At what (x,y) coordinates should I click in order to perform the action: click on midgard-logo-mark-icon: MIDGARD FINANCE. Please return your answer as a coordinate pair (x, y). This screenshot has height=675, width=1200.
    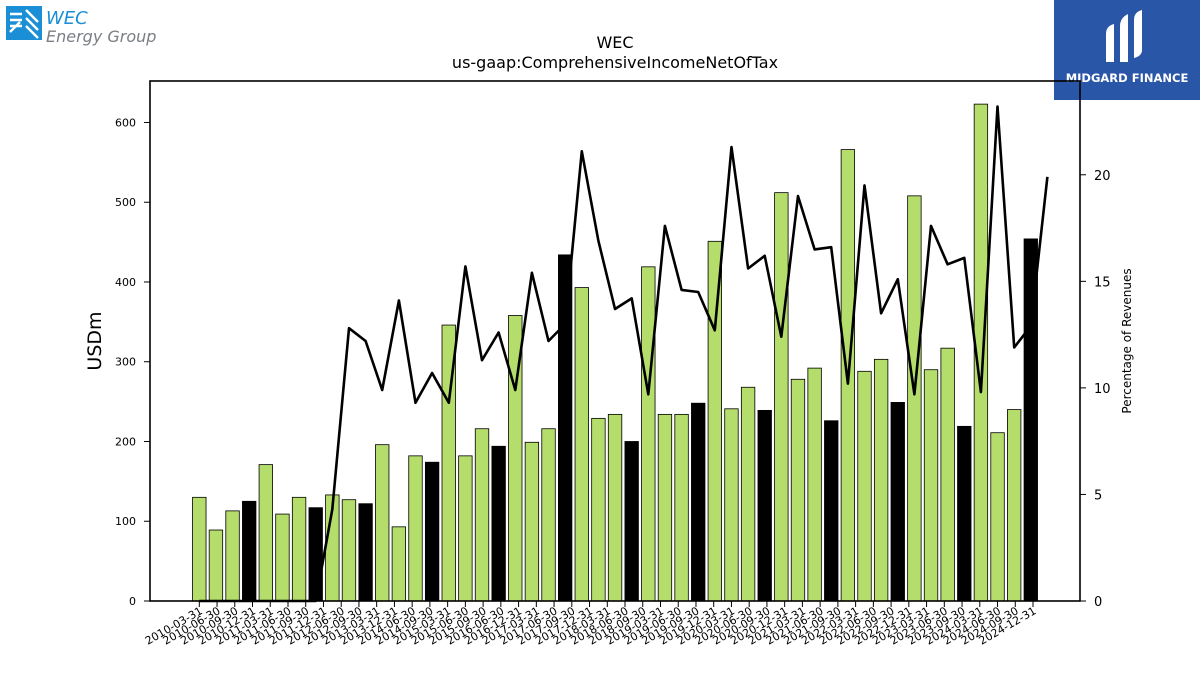
    Looking at the image, I should click on (1127, 47).